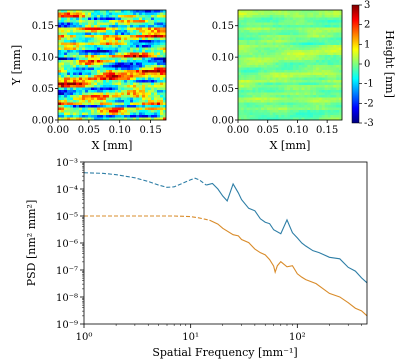 Image resolution: width=398 pixels, height=362 pixels. I want to click on psd-x-tick-label: 10⁰, so click(84, 337).